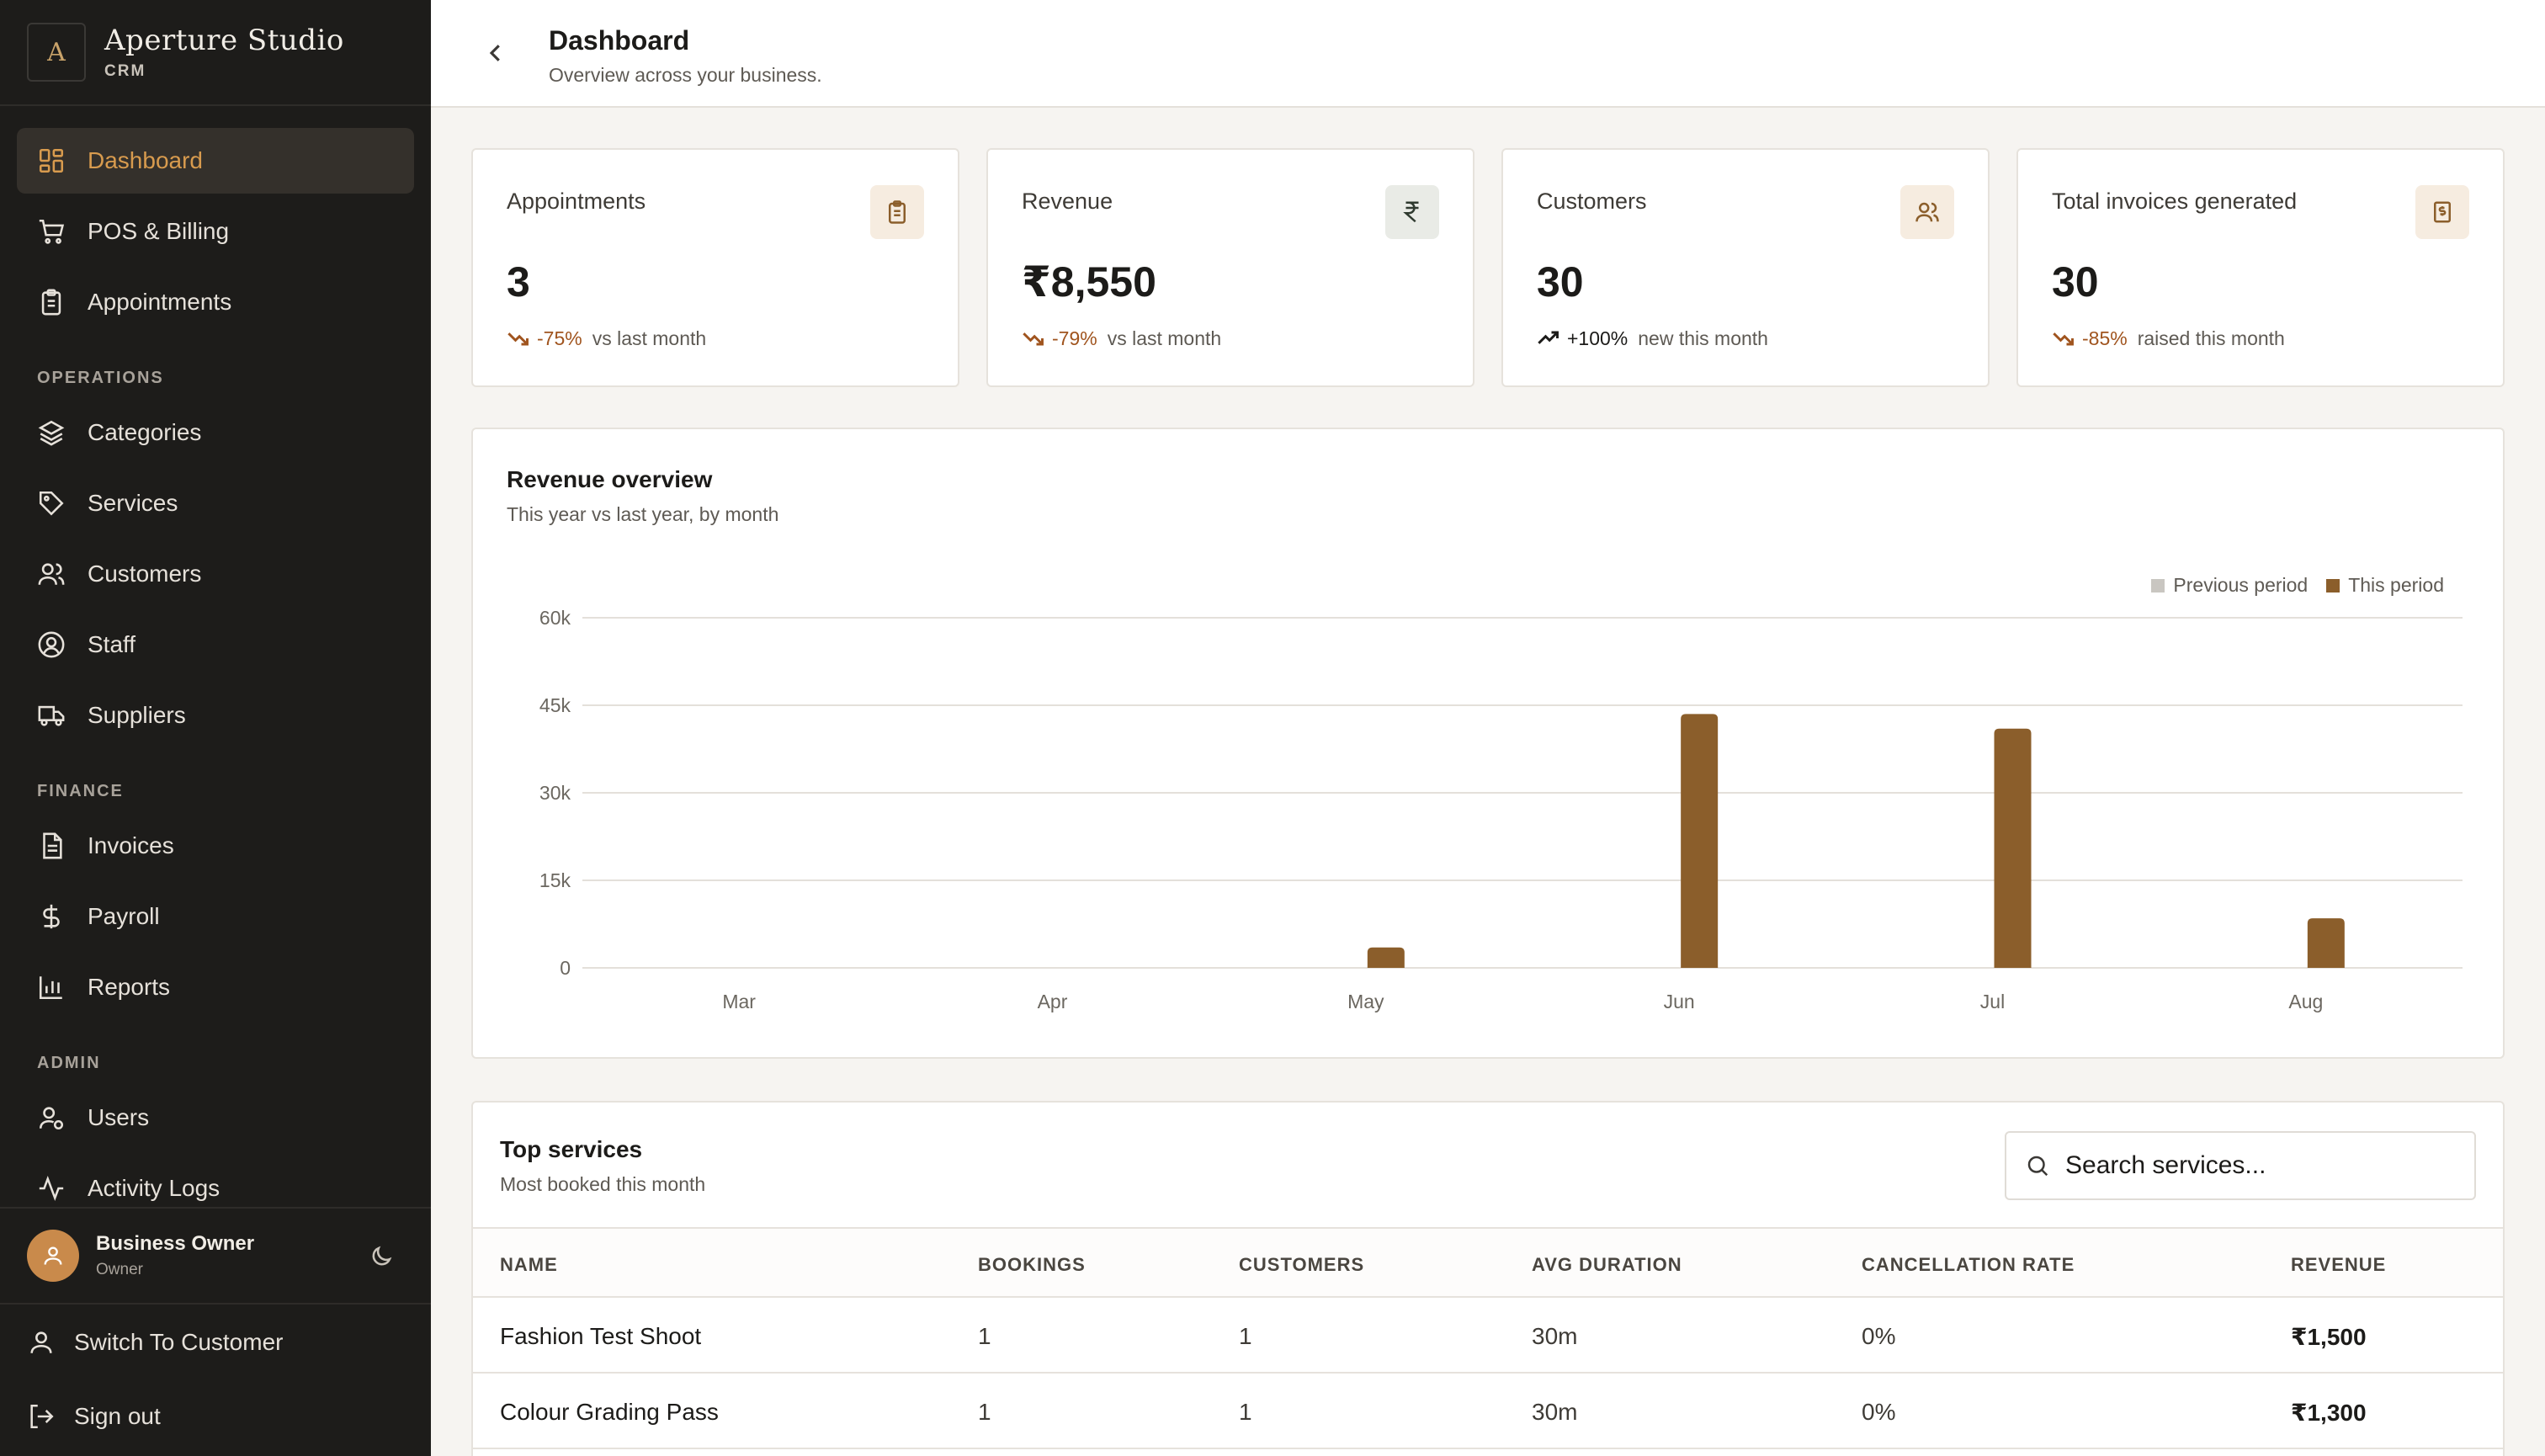 The width and height of the screenshot is (2545, 1456). I want to click on cell-name: Colour Grading Pass, so click(609, 1412).